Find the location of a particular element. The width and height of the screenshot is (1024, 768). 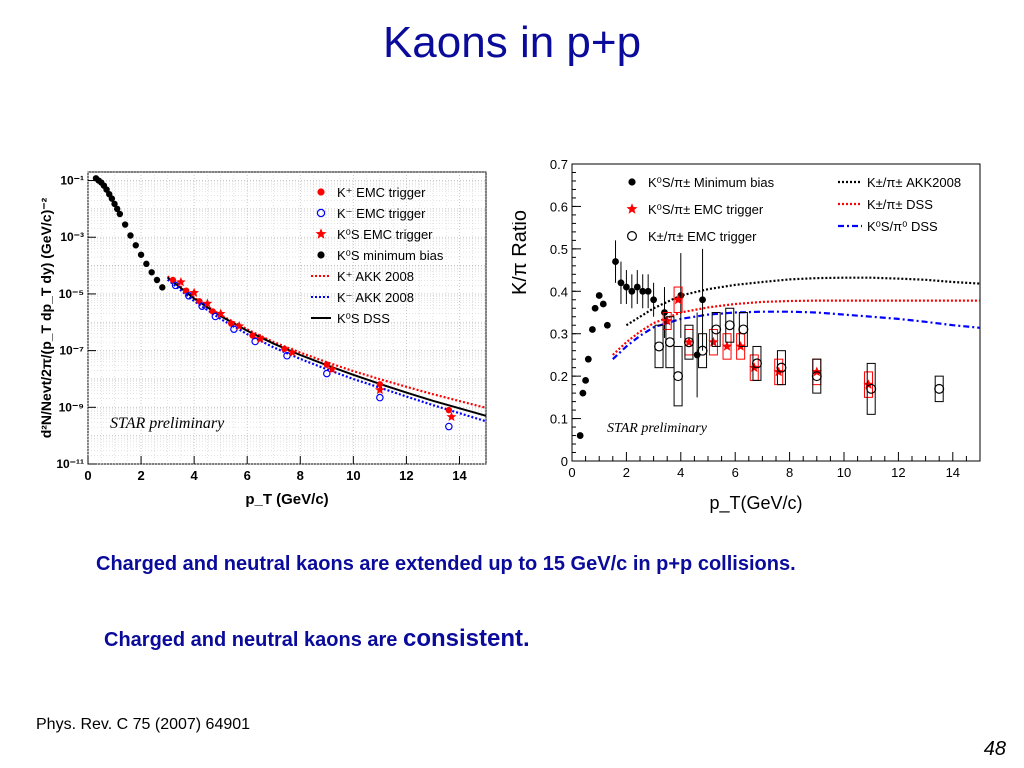

caption-consistency-emphasis: consistent. is located at coordinates (466, 638).